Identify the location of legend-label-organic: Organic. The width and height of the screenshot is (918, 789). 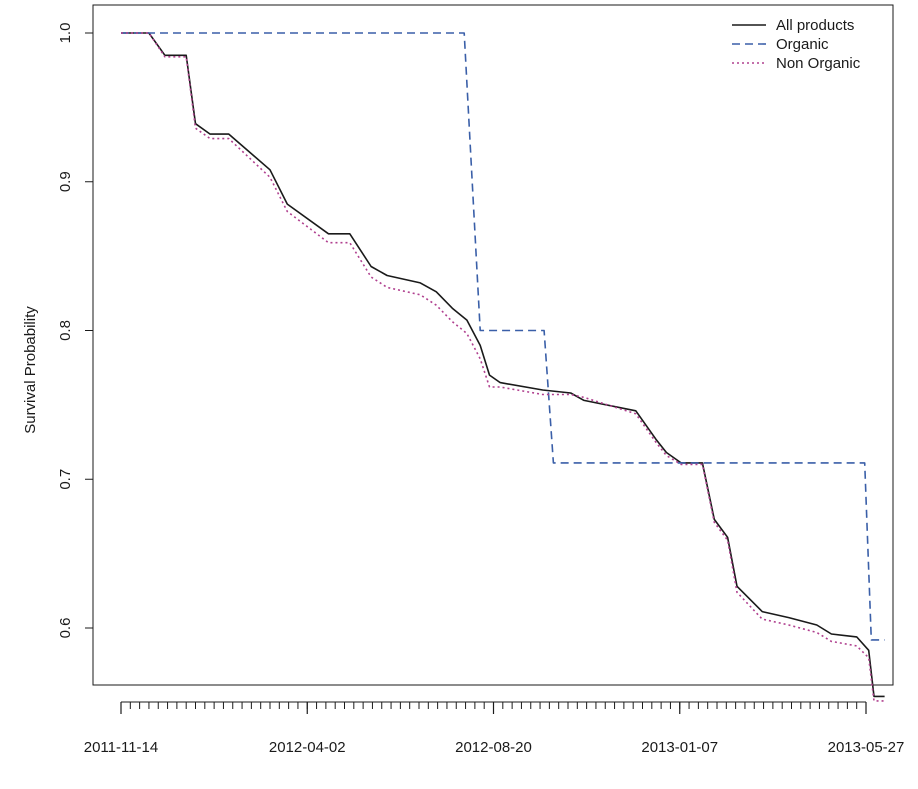
(802, 44).